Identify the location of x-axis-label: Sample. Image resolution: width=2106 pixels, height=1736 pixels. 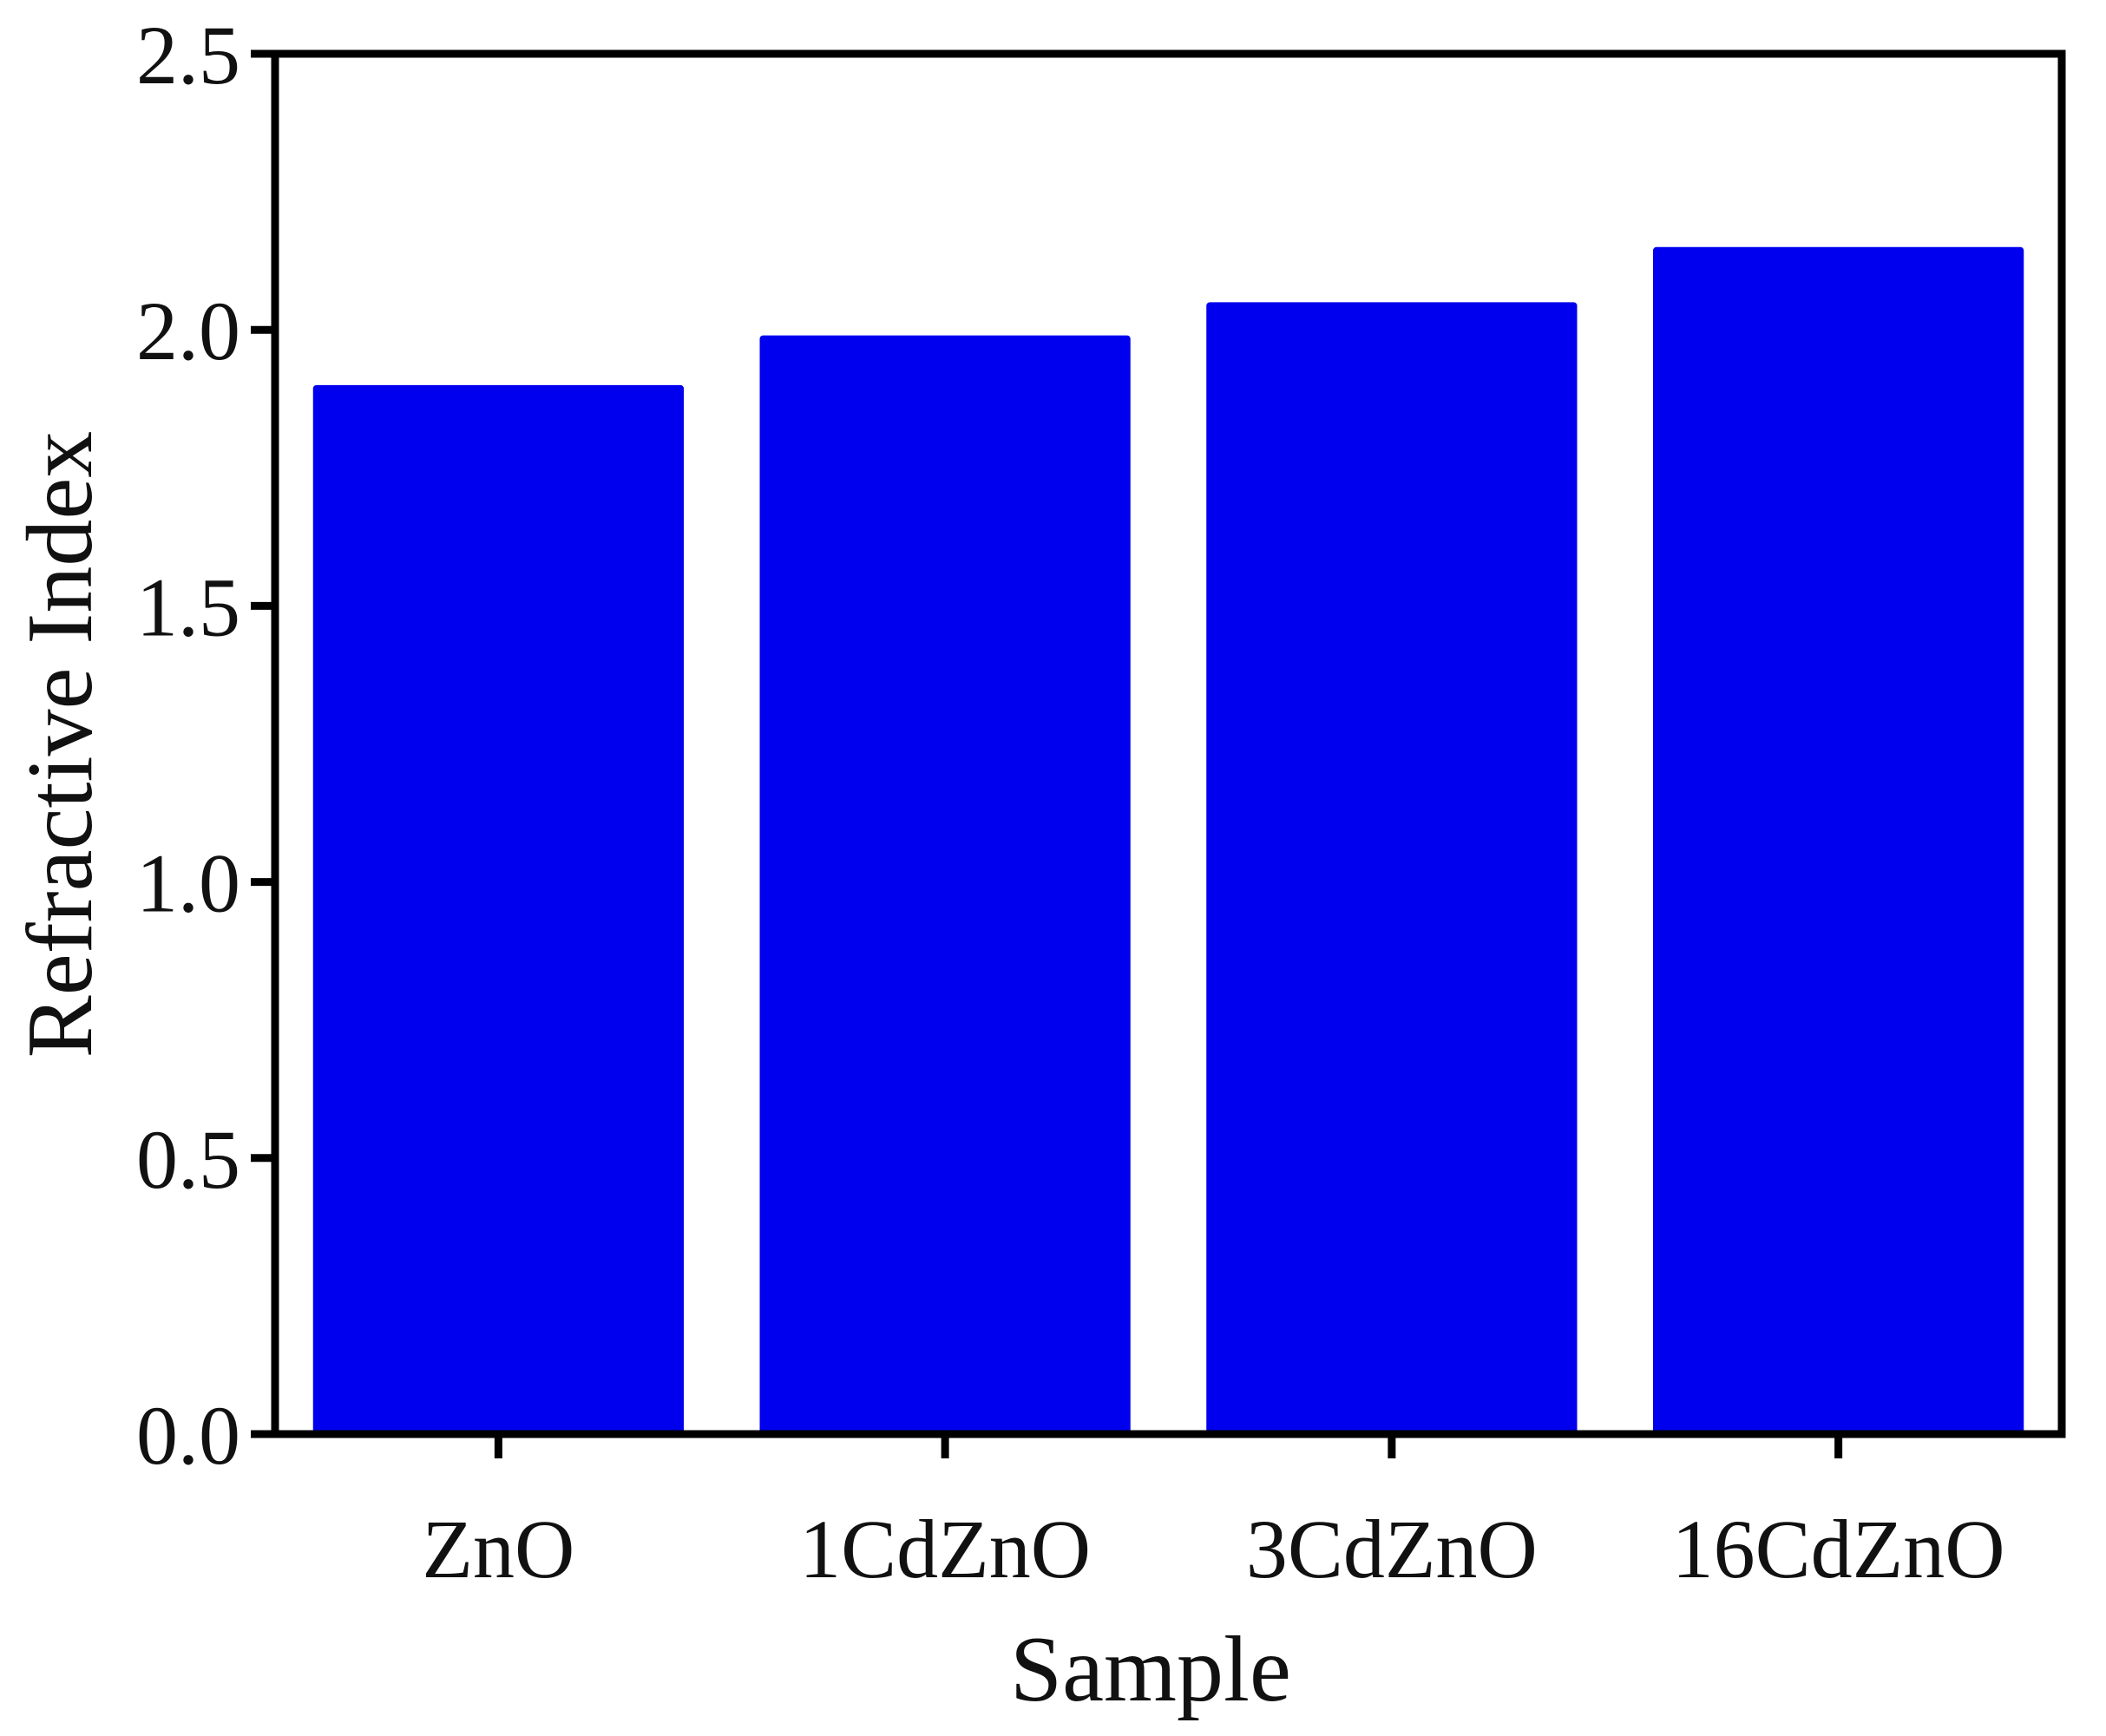
(1150, 1669).